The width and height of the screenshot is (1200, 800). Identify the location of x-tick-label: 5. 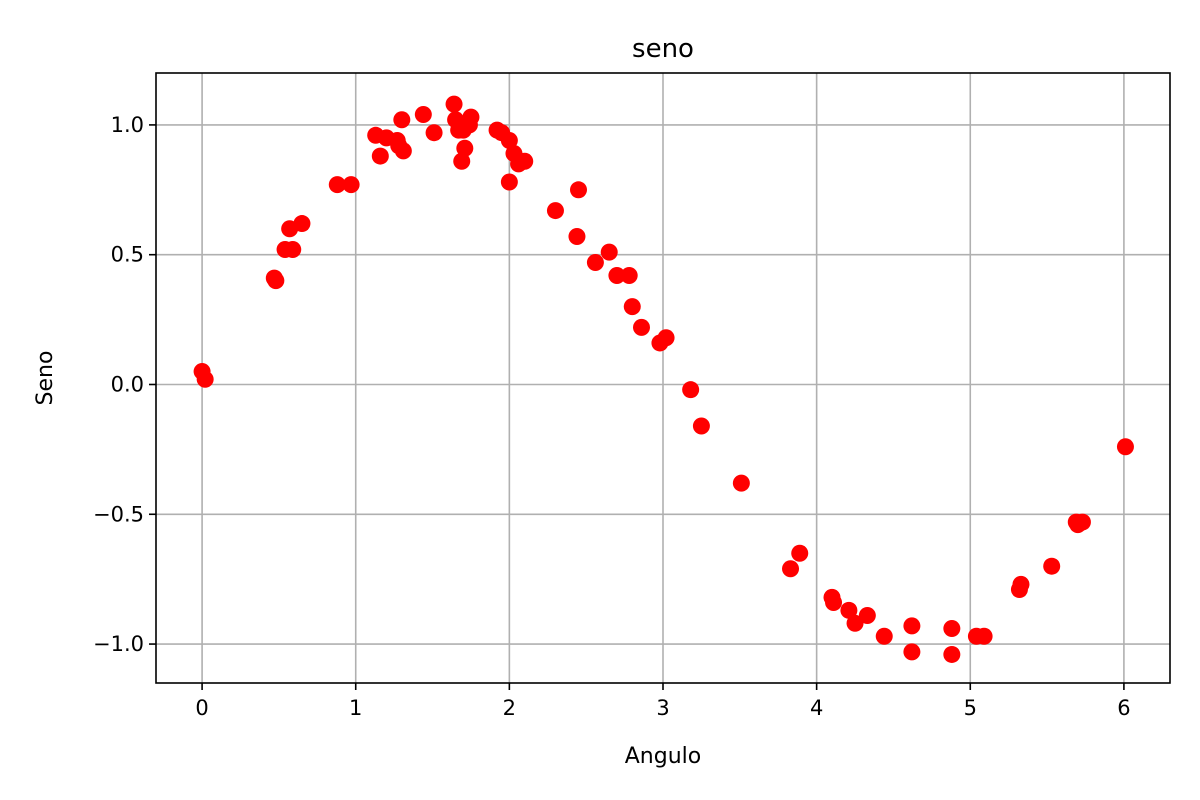
(970, 708).